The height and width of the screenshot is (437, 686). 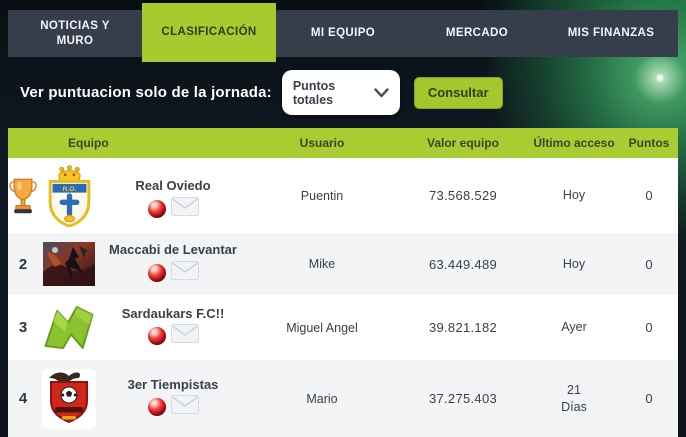 I want to click on user-name: Mike, so click(x=322, y=264).